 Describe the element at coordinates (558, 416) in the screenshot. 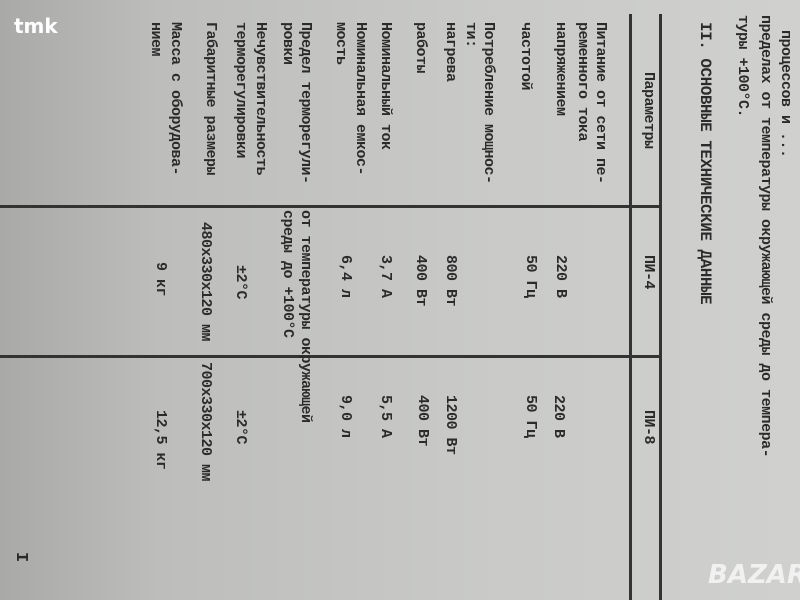

I see `pi8-value: 220 В` at that location.